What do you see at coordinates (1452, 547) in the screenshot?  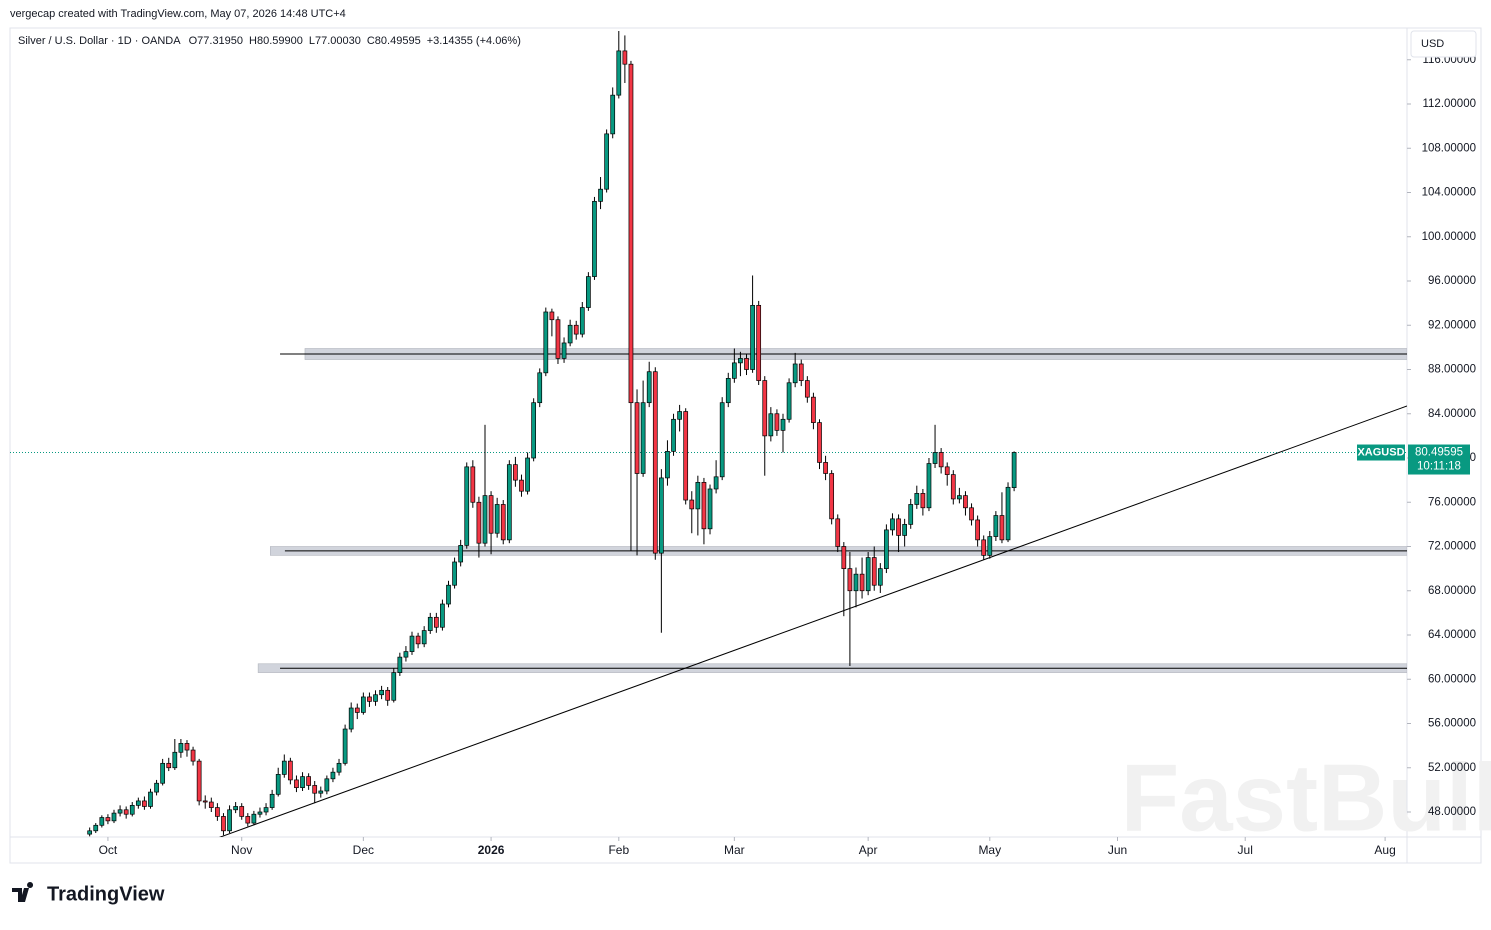 I see `y-tick-label: 72.00000` at bounding box center [1452, 547].